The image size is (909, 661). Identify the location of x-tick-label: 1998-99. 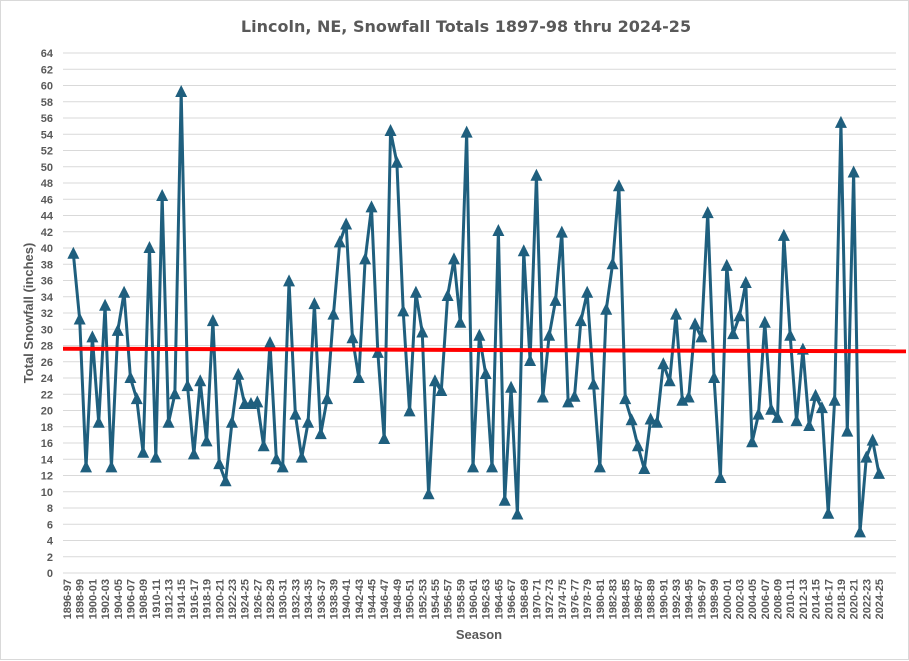
(715, 599).